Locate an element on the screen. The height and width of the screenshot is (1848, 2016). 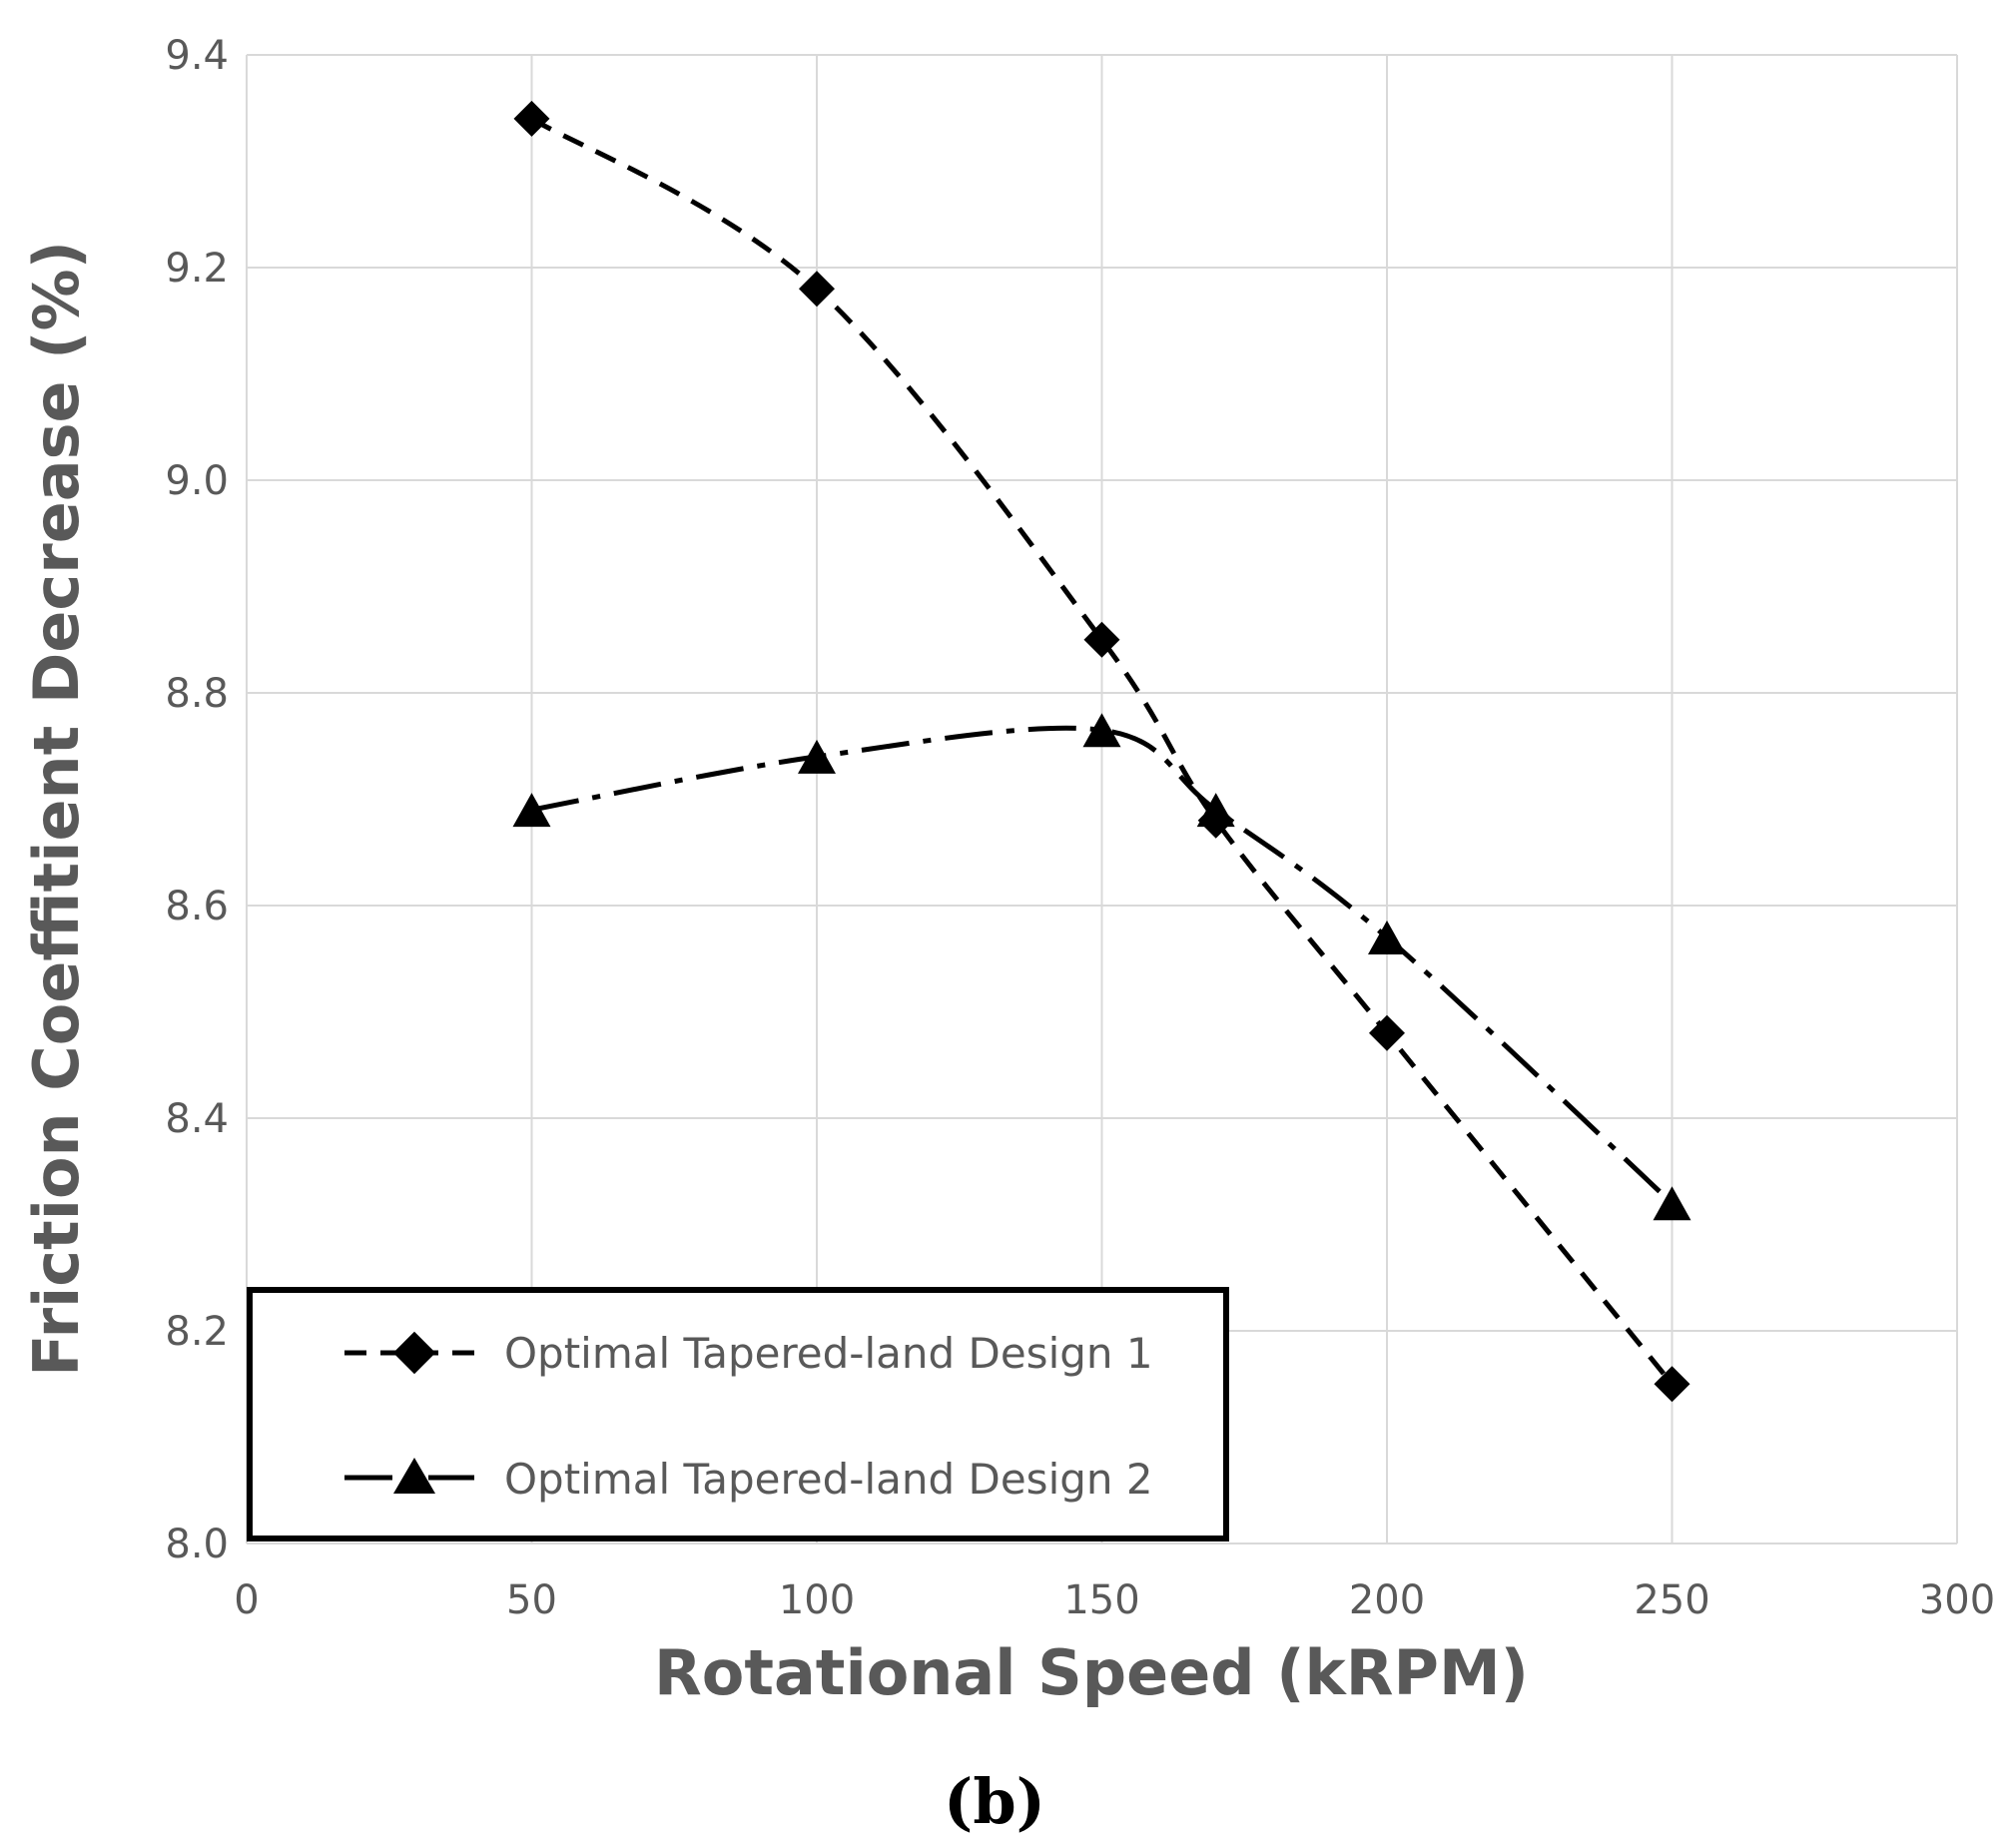
x-tick-label: 0 is located at coordinates (247, 1600).